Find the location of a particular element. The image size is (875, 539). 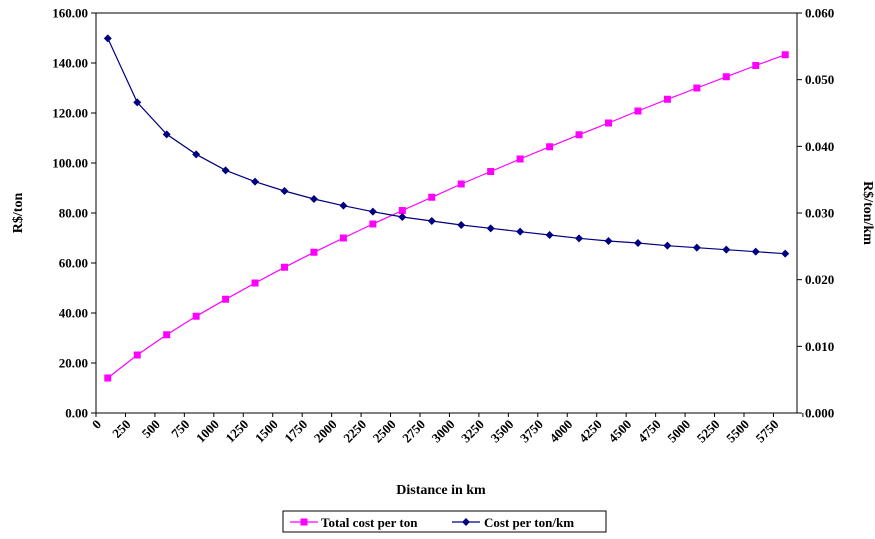

x-tick-label: 3750 is located at coordinates (531, 431).